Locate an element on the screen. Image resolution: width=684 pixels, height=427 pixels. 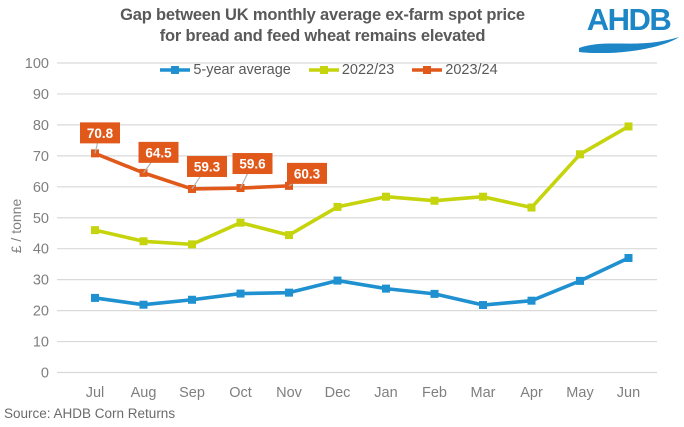
data-label-text: 59.6 is located at coordinates (252, 164).